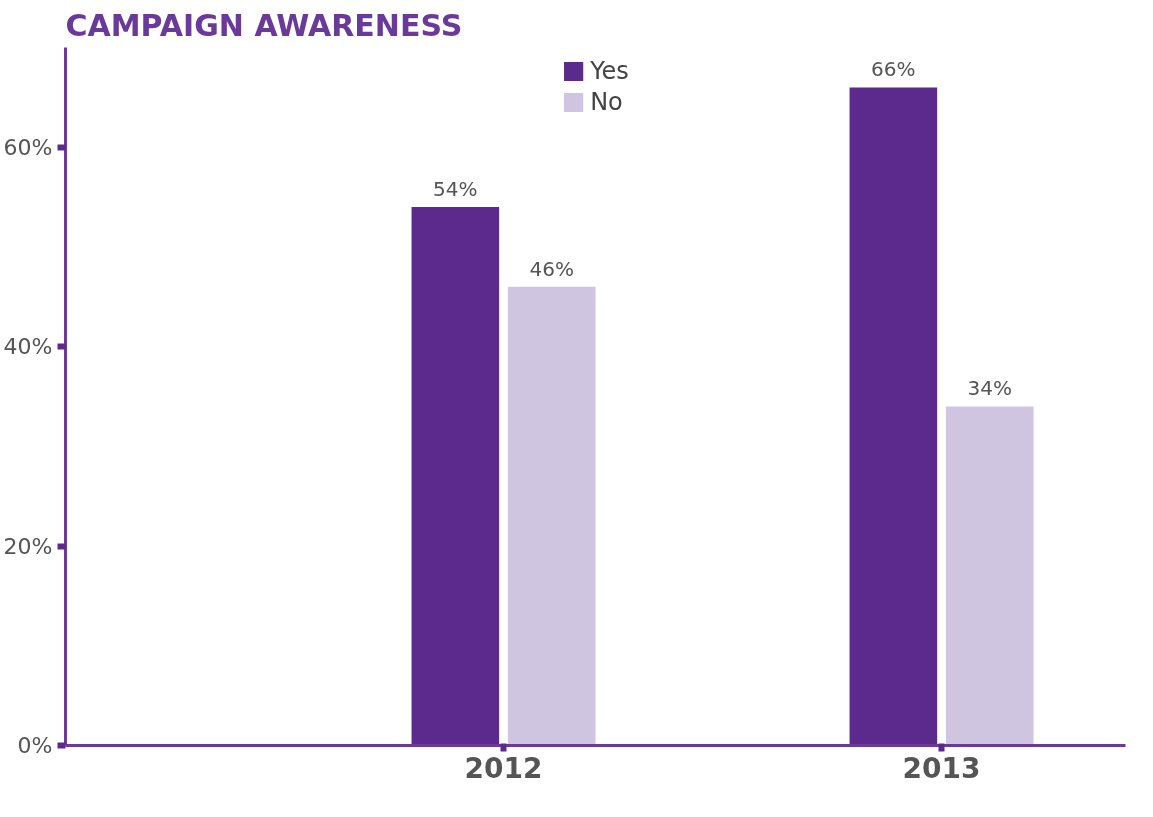 This screenshot has height=817, width=1153. What do you see at coordinates (551, 268) in the screenshot?
I see `data-label: 46%` at bounding box center [551, 268].